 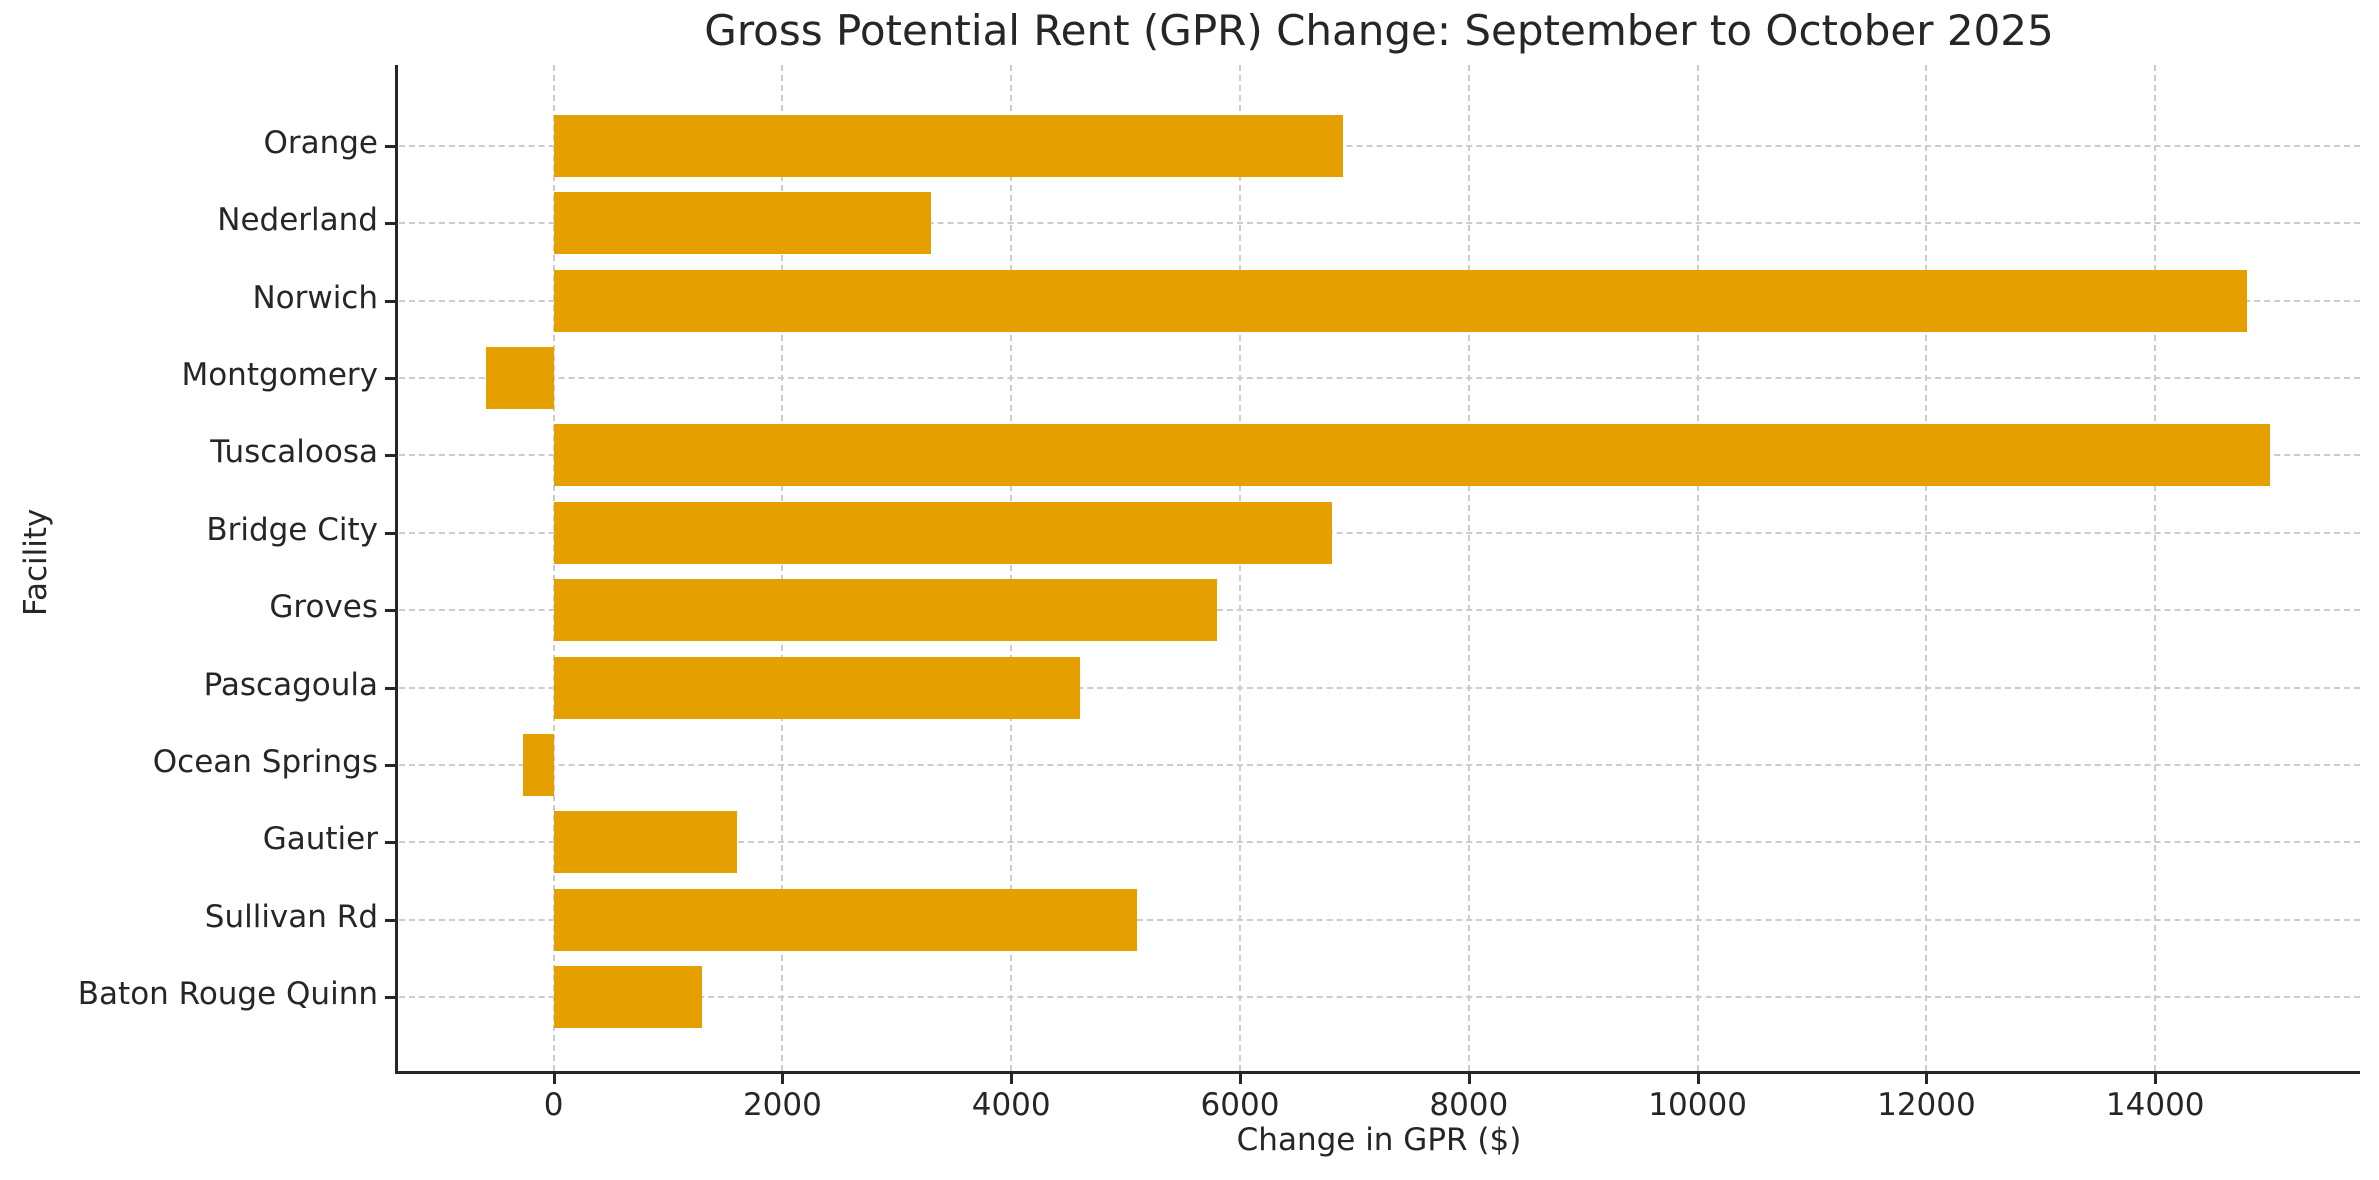 What do you see at coordinates (783, 1079) in the screenshot?
I see `x-tick-2000` at bounding box center [783, 1079].